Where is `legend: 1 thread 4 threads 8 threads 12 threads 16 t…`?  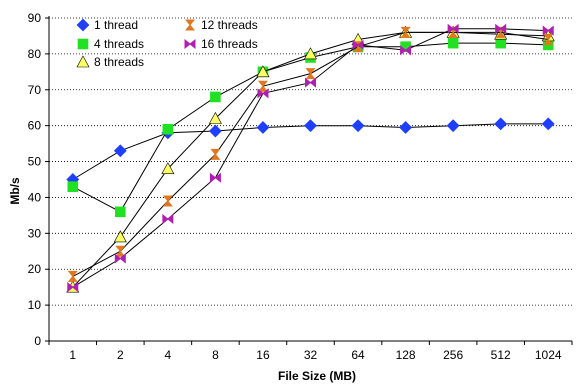 legend: 1 thread 4 threads 8 threads 12 threads 16 t… is located at coordinates (167, 43).